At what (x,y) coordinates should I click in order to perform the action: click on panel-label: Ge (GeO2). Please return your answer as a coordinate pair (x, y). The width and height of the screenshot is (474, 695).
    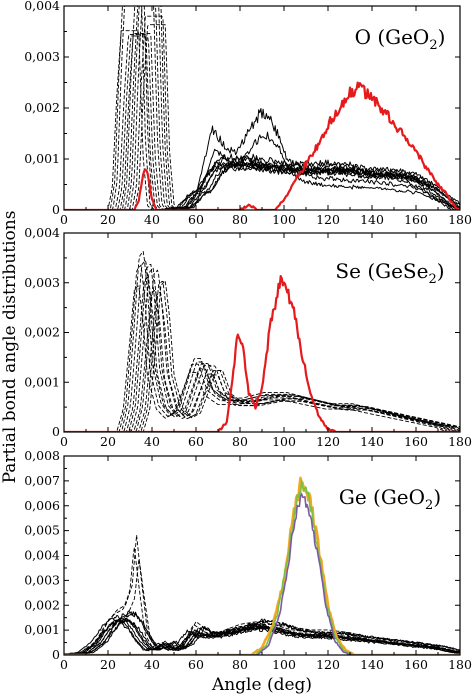
    Looking at the image, I should click on (390, 499).